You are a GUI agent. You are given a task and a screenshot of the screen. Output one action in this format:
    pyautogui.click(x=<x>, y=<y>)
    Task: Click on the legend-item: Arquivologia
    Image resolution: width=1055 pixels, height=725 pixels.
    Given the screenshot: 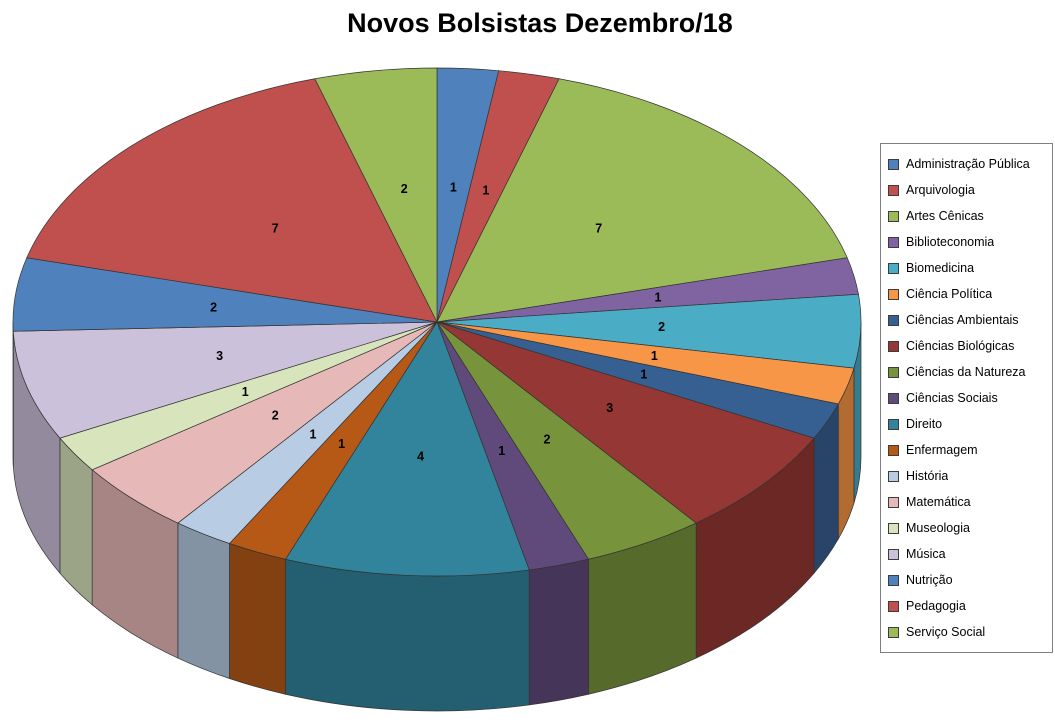 What is the action you would take?
    pyautogui.click(x=969, y=190)
    